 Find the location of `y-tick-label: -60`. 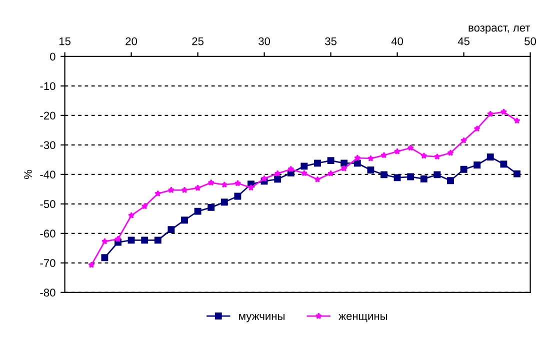

y-tick-label: -60 is located at coordinates (48, 234).